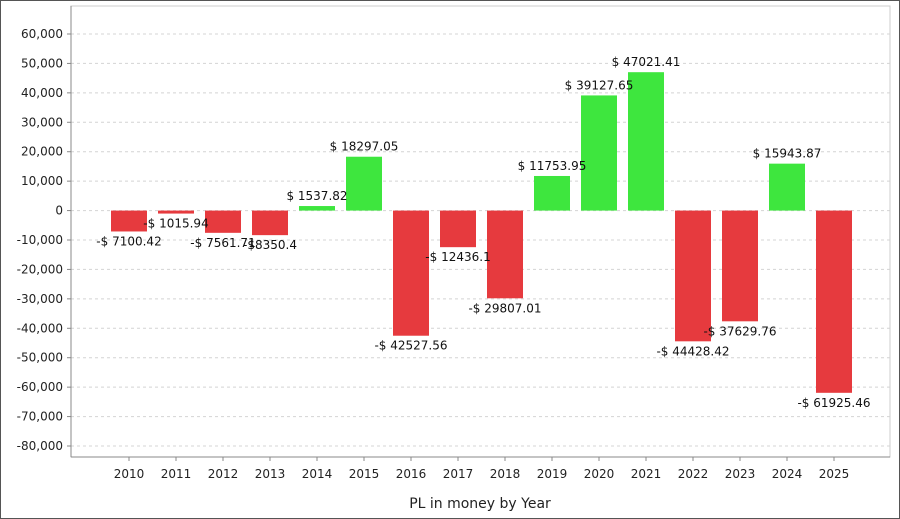  I want to click on x-tick-label: 2018, so click(505, 474).